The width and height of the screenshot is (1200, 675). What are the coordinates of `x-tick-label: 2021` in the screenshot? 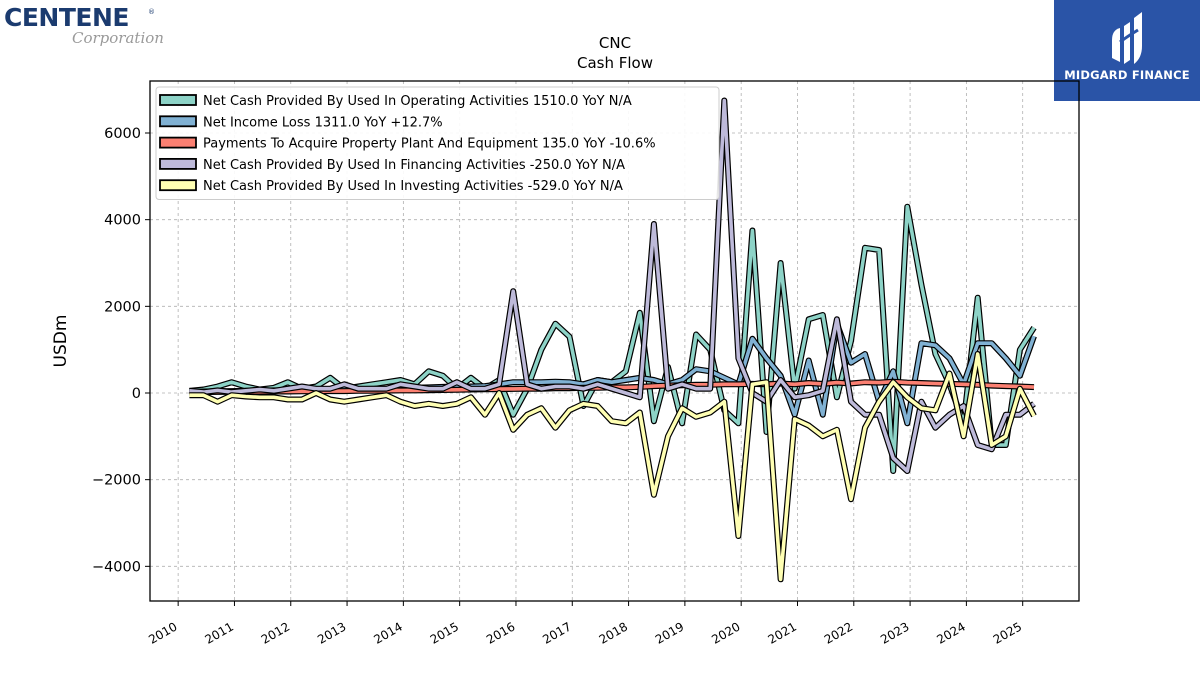 It's located at (782, 632).